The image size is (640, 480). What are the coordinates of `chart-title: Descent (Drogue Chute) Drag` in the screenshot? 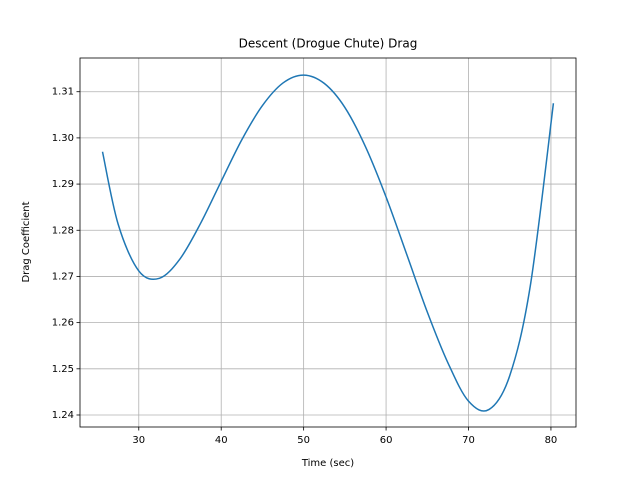 It's located at (328, 44).